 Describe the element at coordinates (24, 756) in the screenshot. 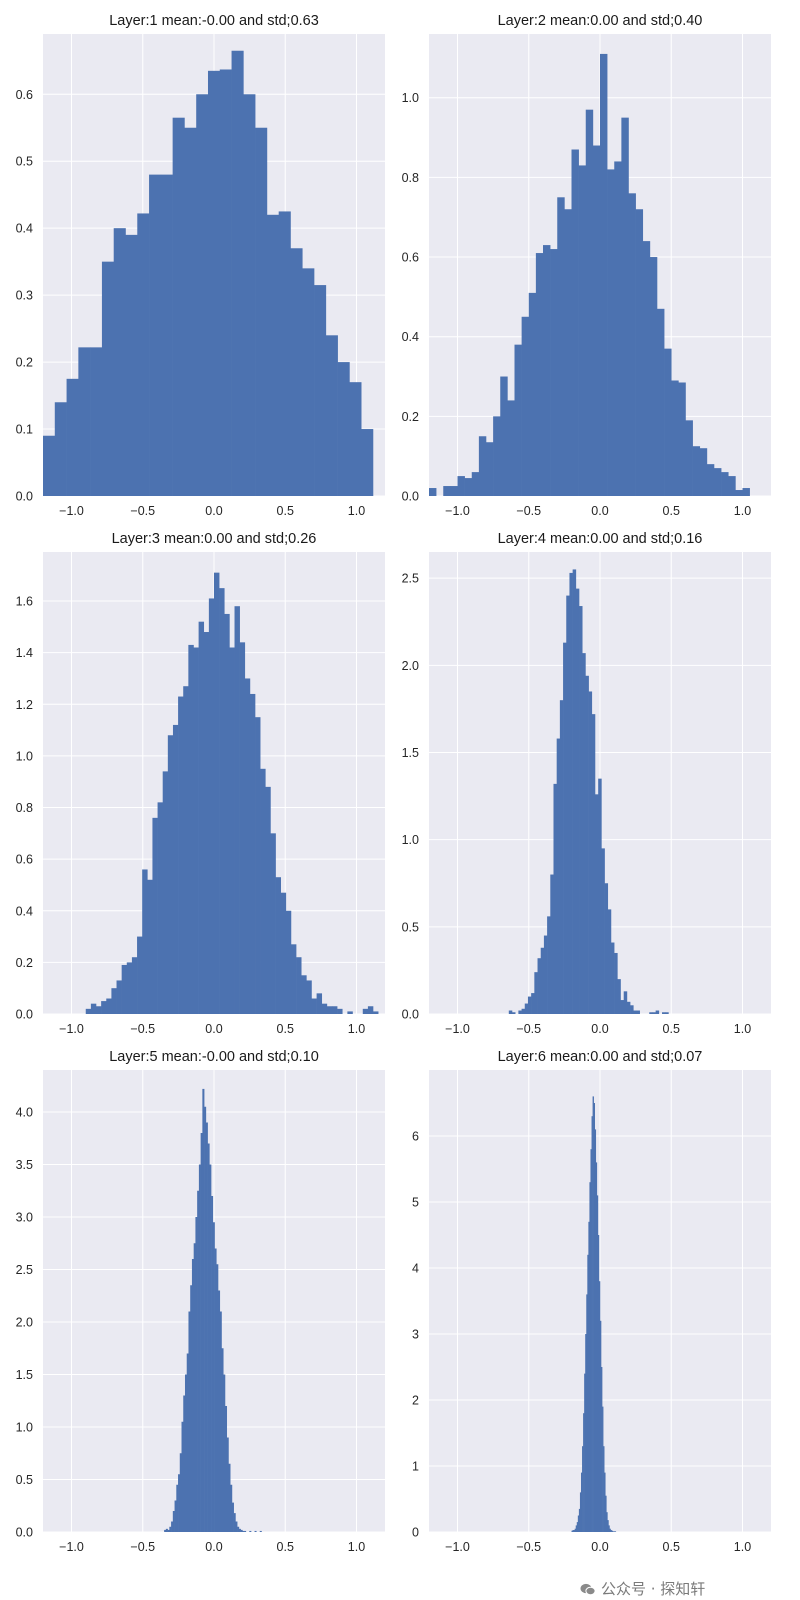

I see `y-tick-label: 1.0` at that location.